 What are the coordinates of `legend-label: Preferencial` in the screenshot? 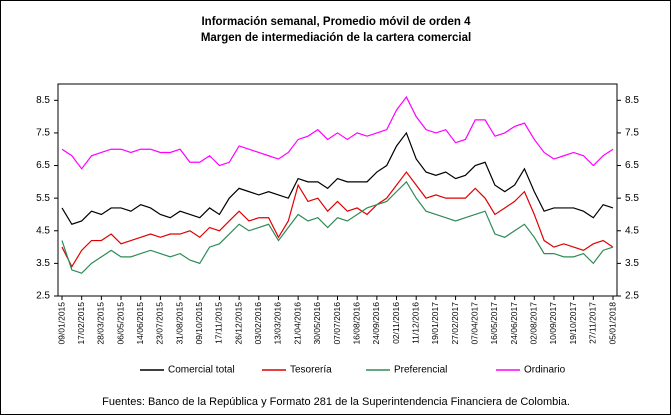 It's located at (420, 370).